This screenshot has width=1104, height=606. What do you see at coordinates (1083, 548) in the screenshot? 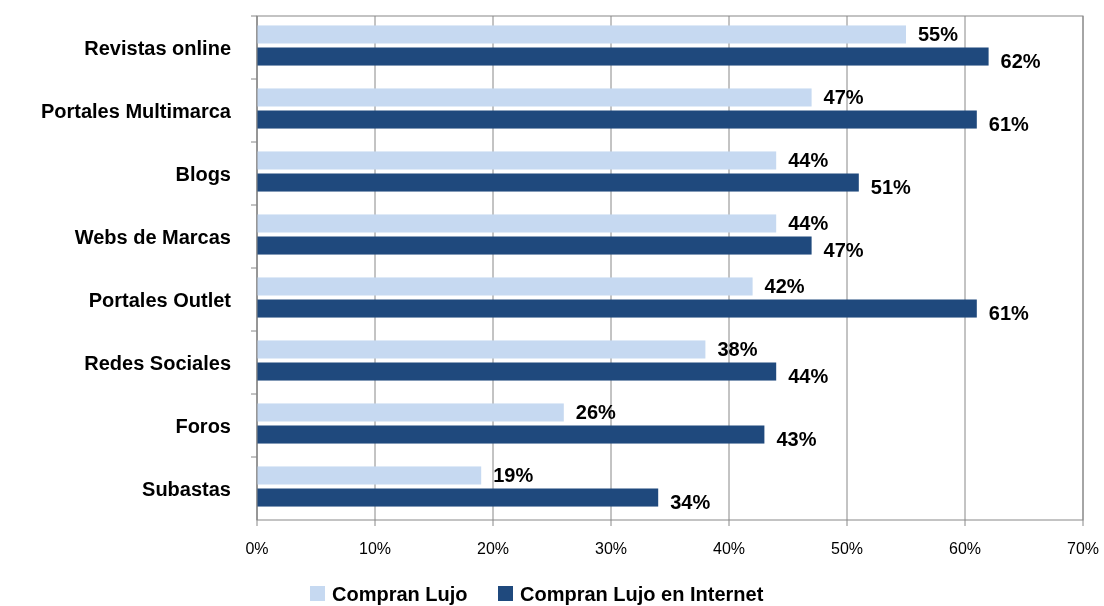
I see `x-tick-label: 70%` at bounding box center [1083, 548].